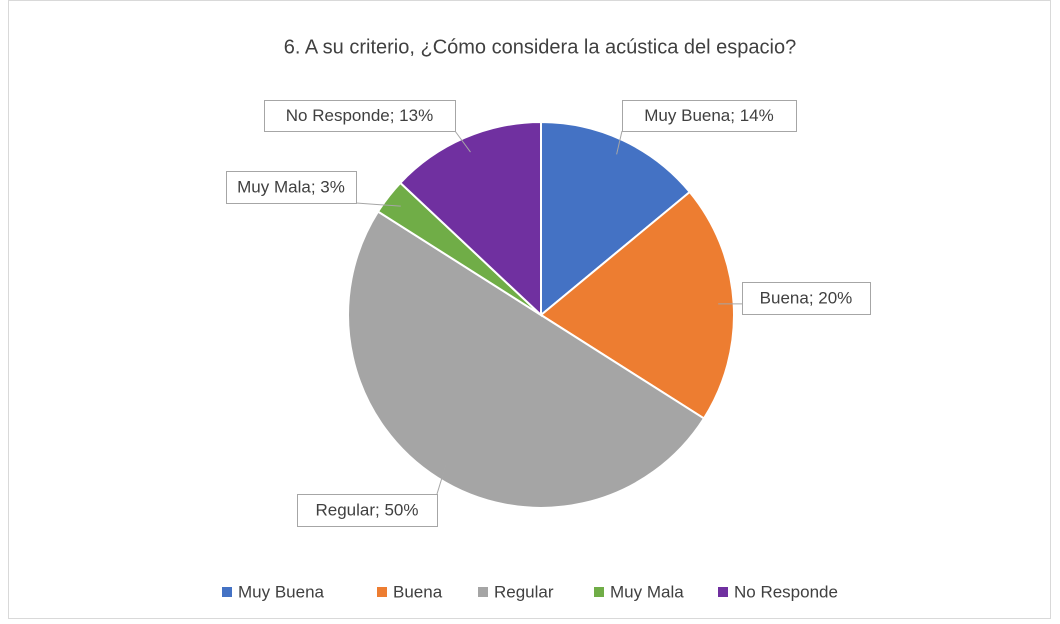 The image size is (1060, 624). What do you see at coordinates (281, 591) in the screenshot?
I see `legend-label: Muy Buena` at bounding box center [281, 591].